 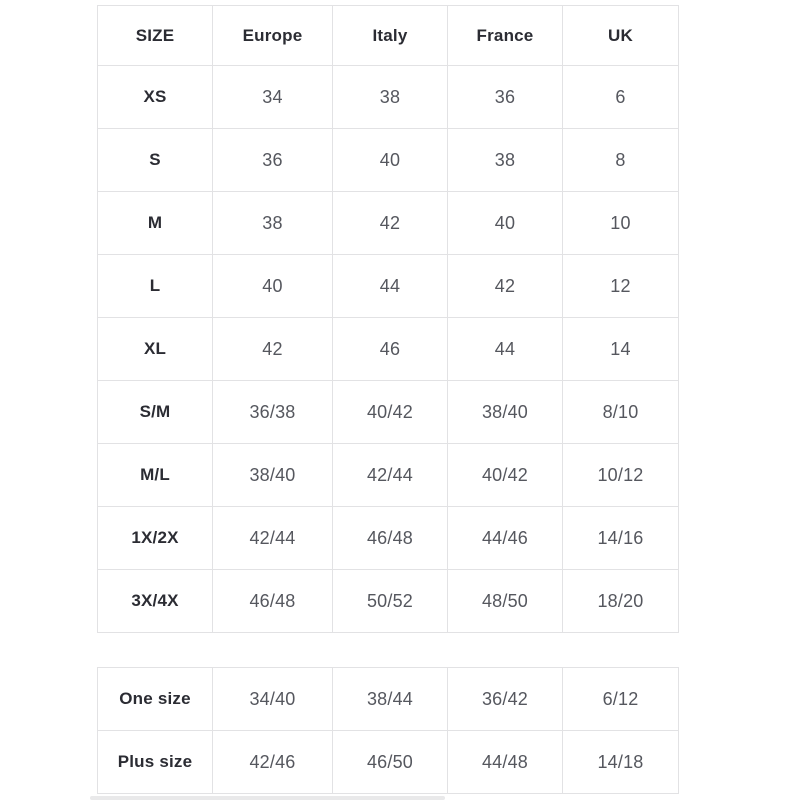 I want to click on table-row: M 38 42 40 10, so click(x=388, y=223).